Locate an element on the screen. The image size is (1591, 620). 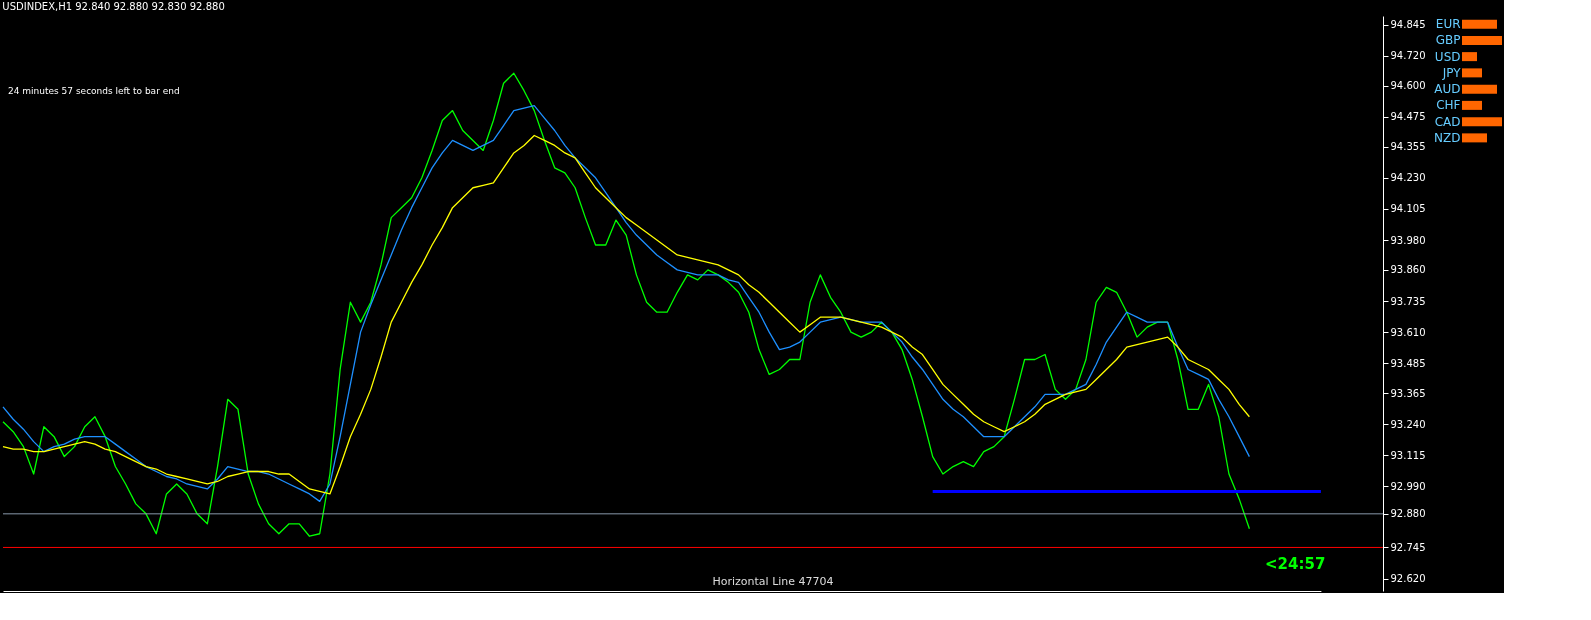
y-tick-label: 94.720 is located at coordinates (1408, 56).